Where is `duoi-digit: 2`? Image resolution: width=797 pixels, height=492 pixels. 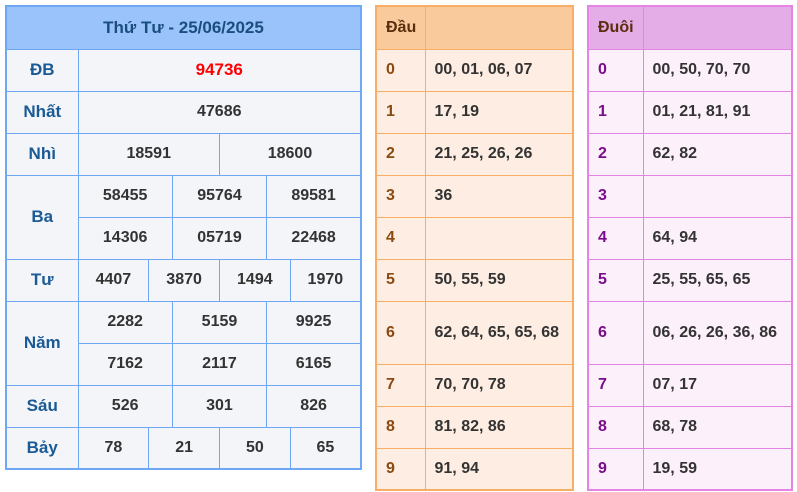 duoi-digit: 2 is located at coordinates (615, 154).